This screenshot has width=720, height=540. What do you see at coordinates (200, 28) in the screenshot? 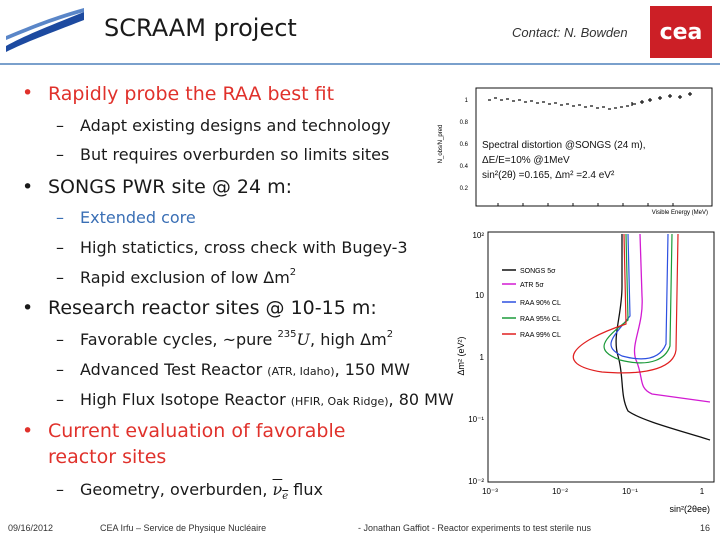
I see `page-title: SCRAAM project` at bounding box center [200, 28].